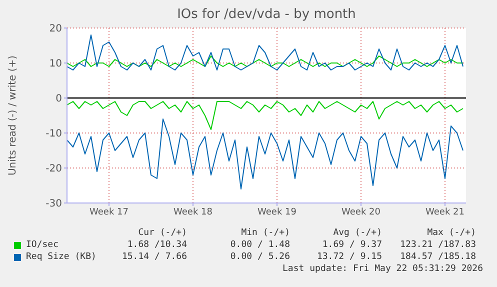 This screenshot has width=497, height=287. Describe the element at coordinates (109, 212) in the screenshot. I see `x-tick-label: Week 17` at that location.